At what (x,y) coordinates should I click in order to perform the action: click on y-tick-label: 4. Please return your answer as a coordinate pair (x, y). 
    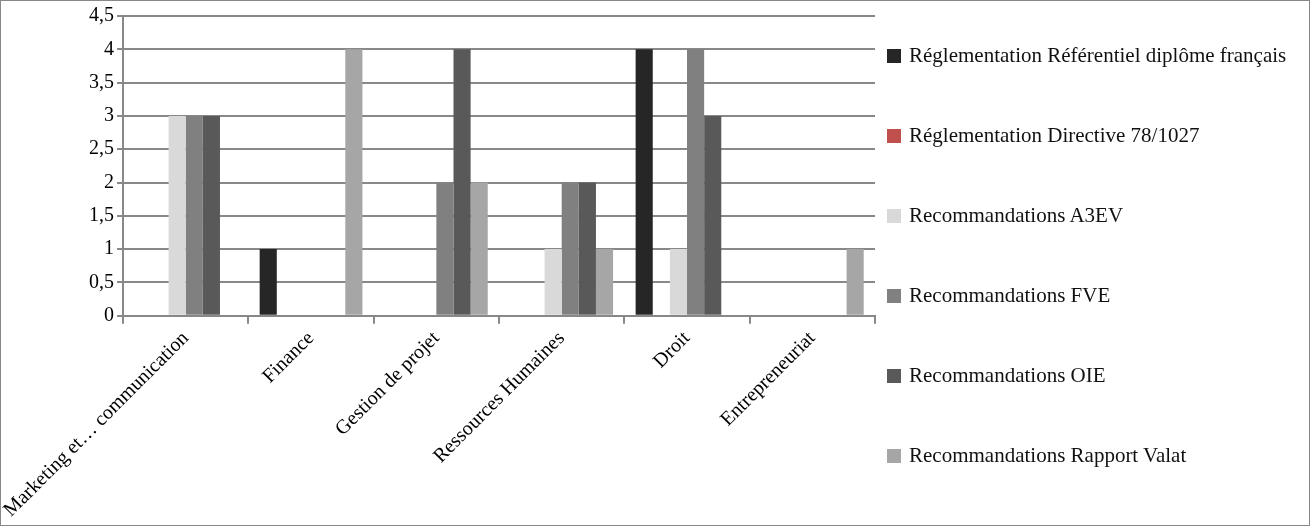
    Looking at the image, I should click on (109, 47).